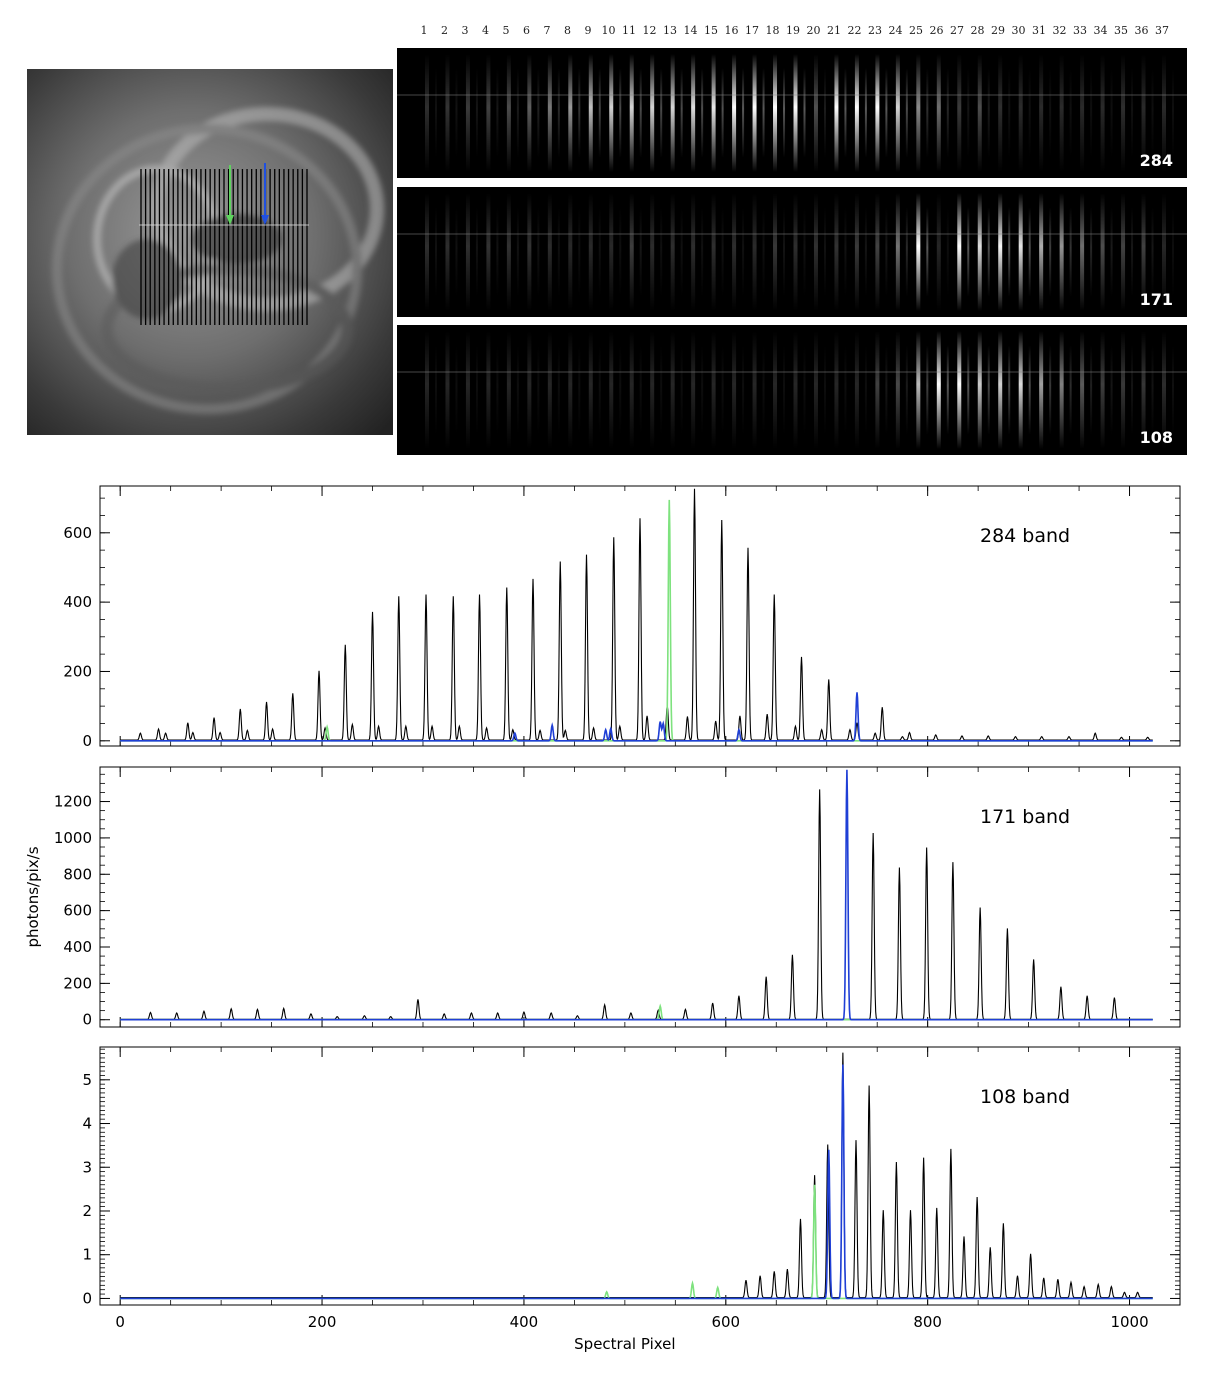 The image size is (1212, 1374). I want to click on y-tick-label: 800, so click(77, 874).